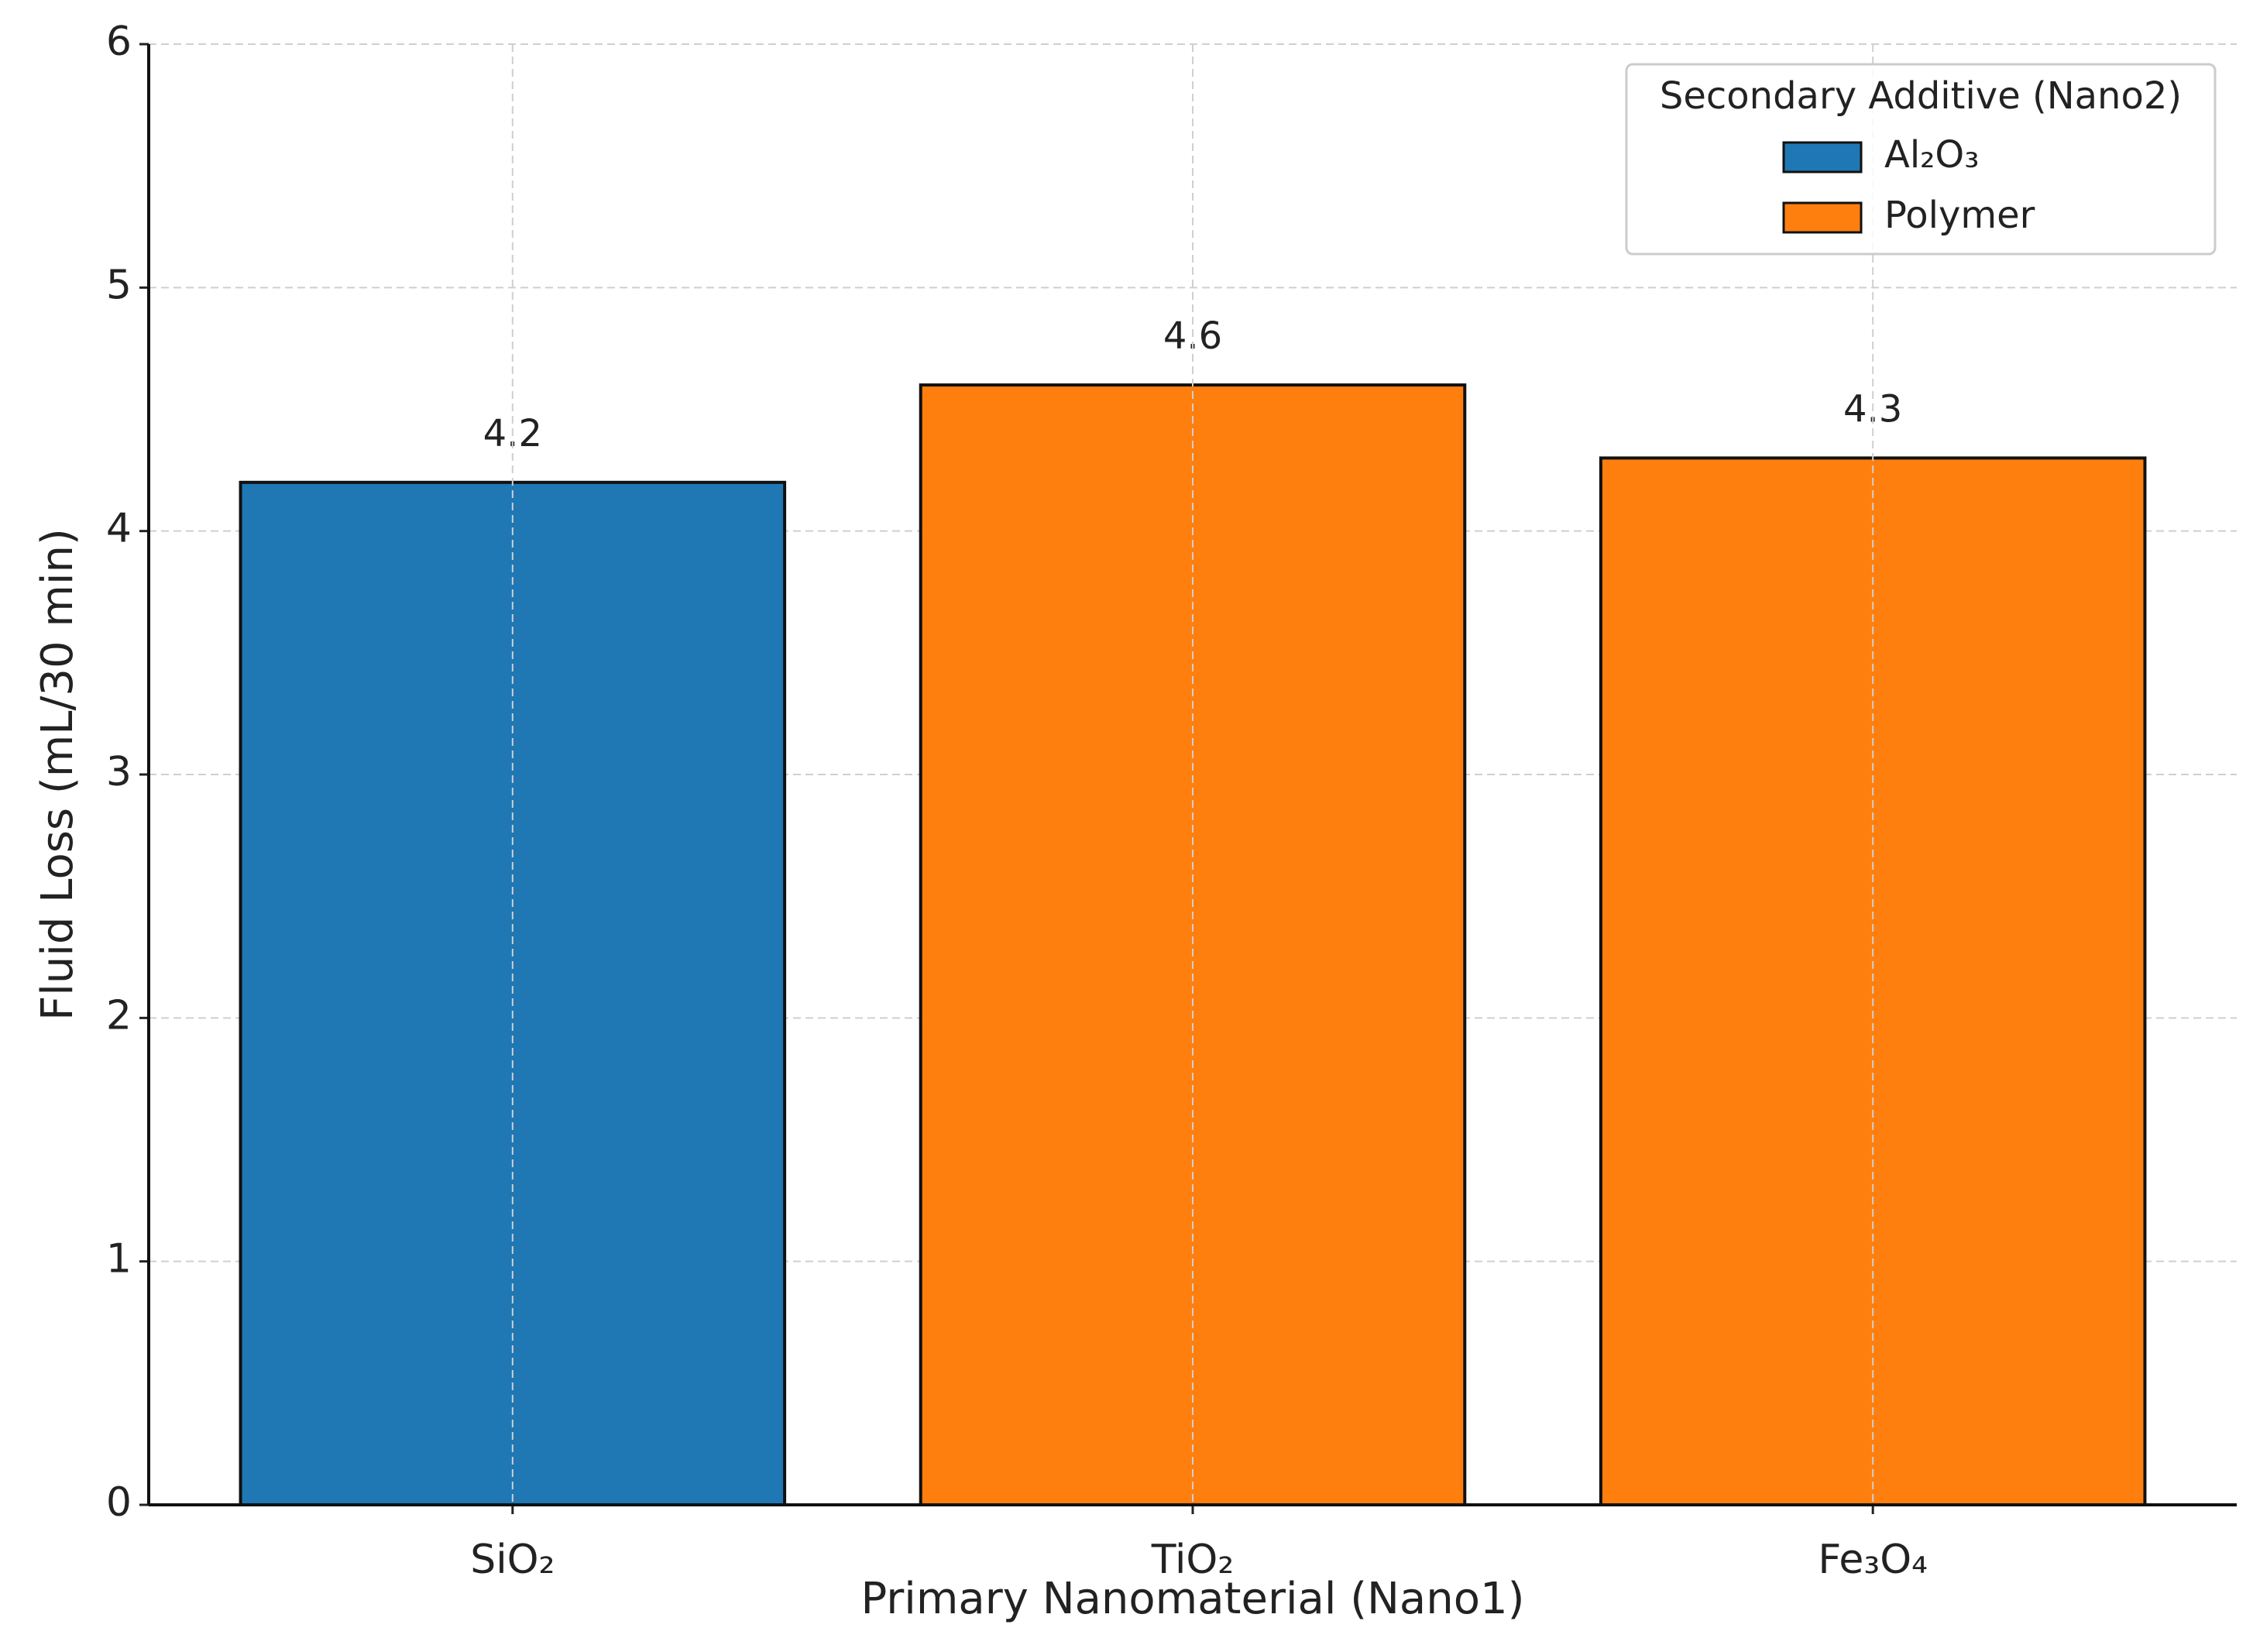  Describe the element at coordinates (1873, 1560) in the screenshot. I see `x-tick-label: Fe₃O₄` at that location.